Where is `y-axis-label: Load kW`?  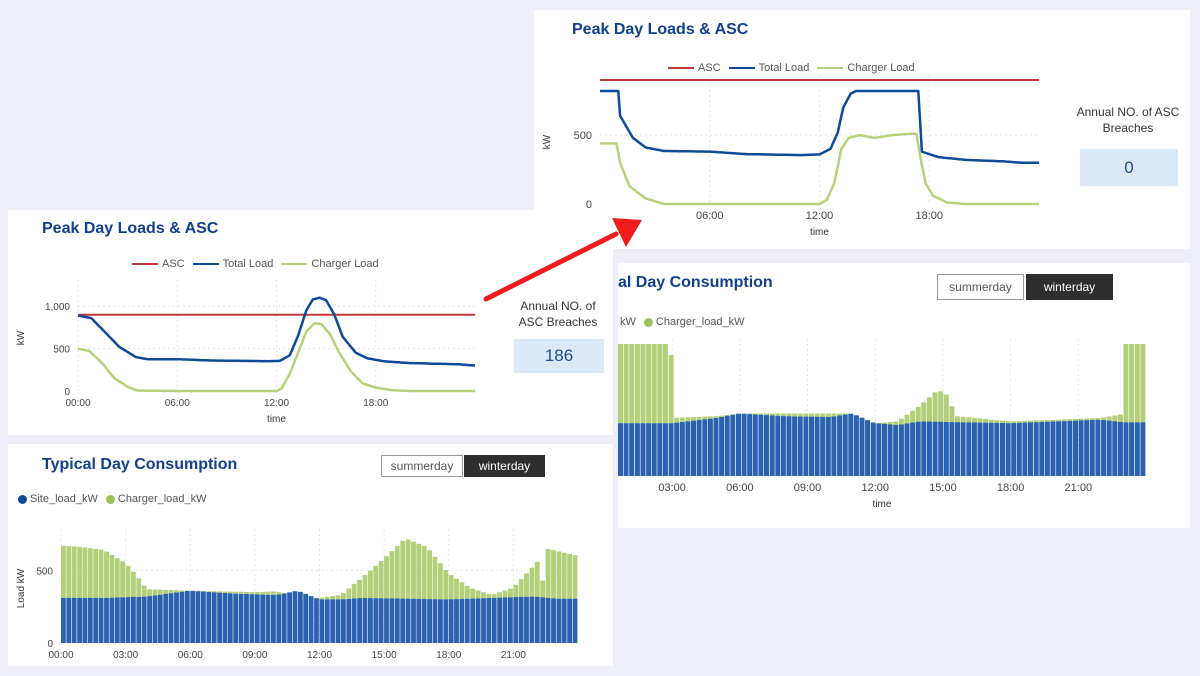
y-axis-label: Load kW is located at coordinates (21, 588).